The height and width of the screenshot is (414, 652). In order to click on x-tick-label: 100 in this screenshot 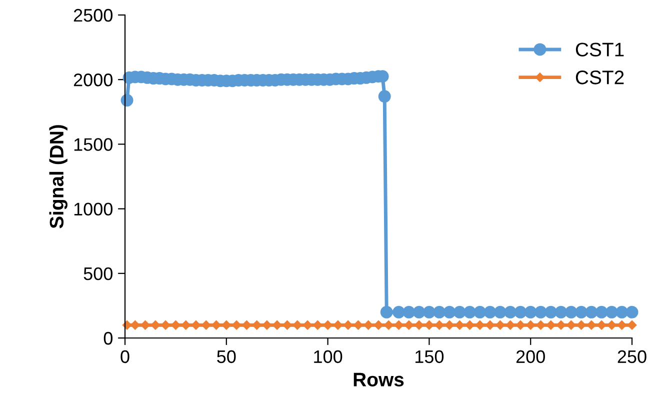, I will do `click(328, 357)`.